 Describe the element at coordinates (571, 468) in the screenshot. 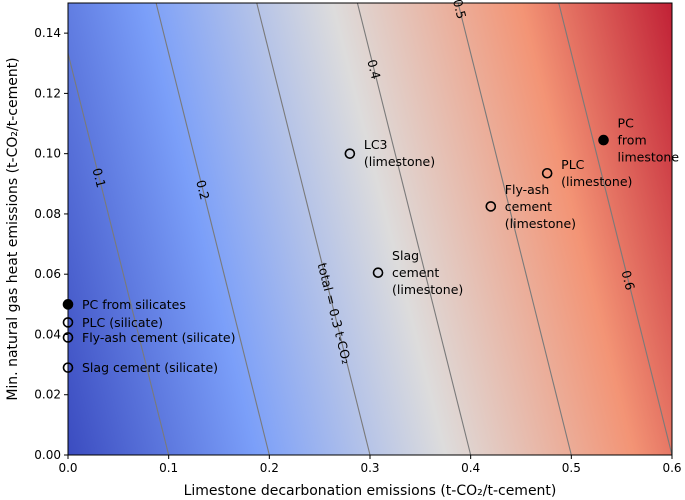

I see `x-tick-label: 0.5` at that location.